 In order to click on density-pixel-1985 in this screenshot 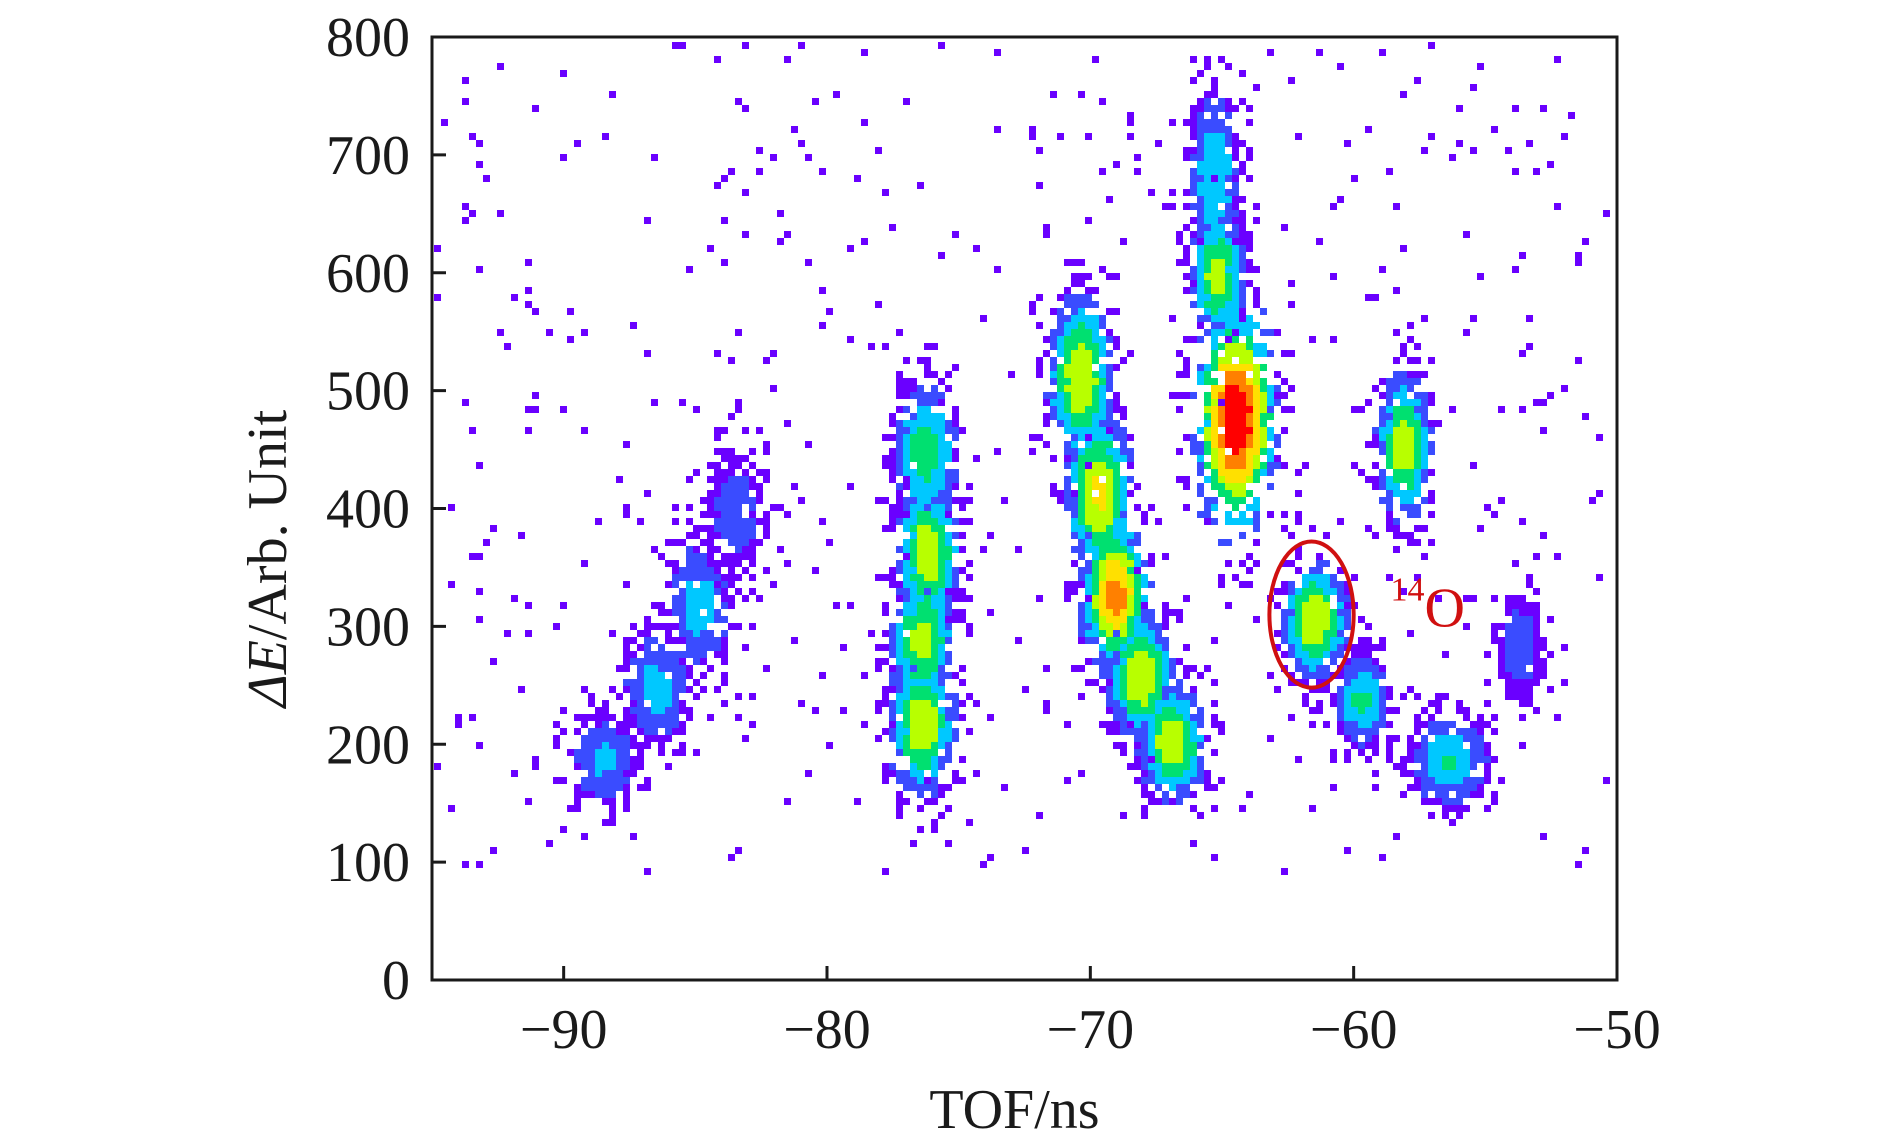, I will do `click(1235, 213)`.